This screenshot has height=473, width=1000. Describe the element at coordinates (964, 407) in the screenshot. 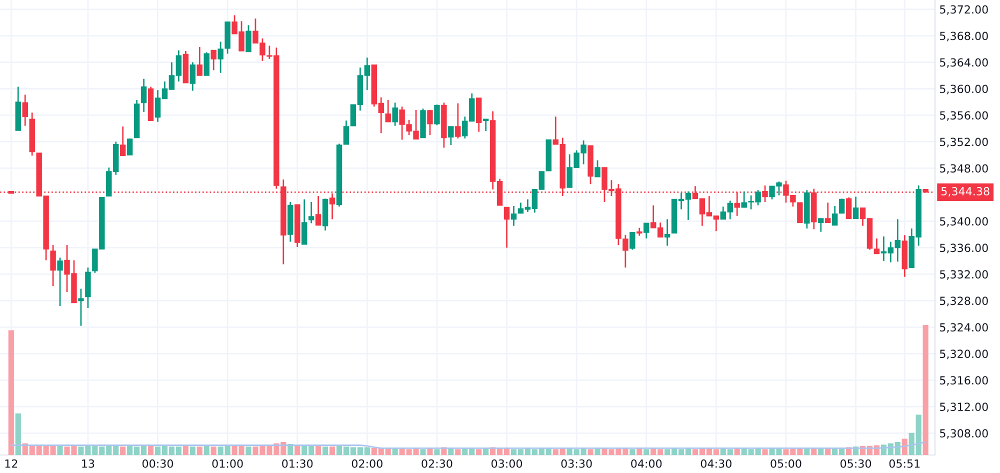

I see `y-tick-label: 5,312.00` at that location.